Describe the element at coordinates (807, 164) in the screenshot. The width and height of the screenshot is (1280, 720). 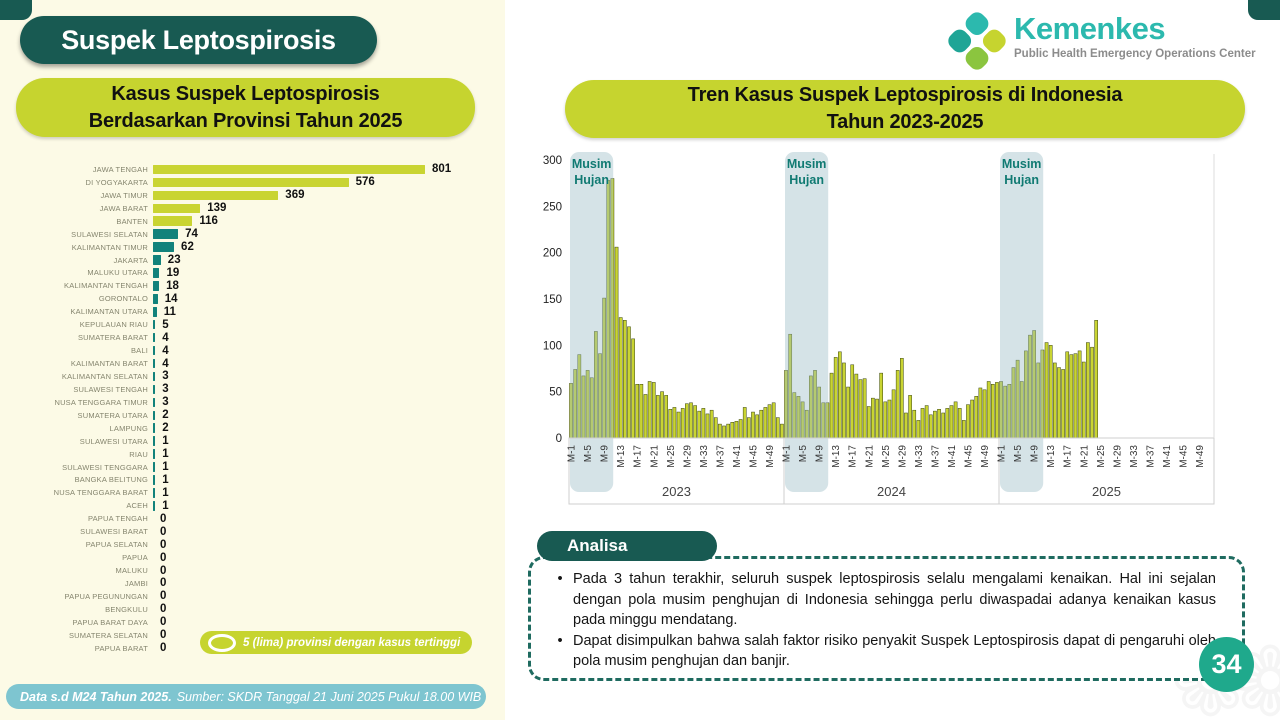
I see `svg-text: Musim` at that location.